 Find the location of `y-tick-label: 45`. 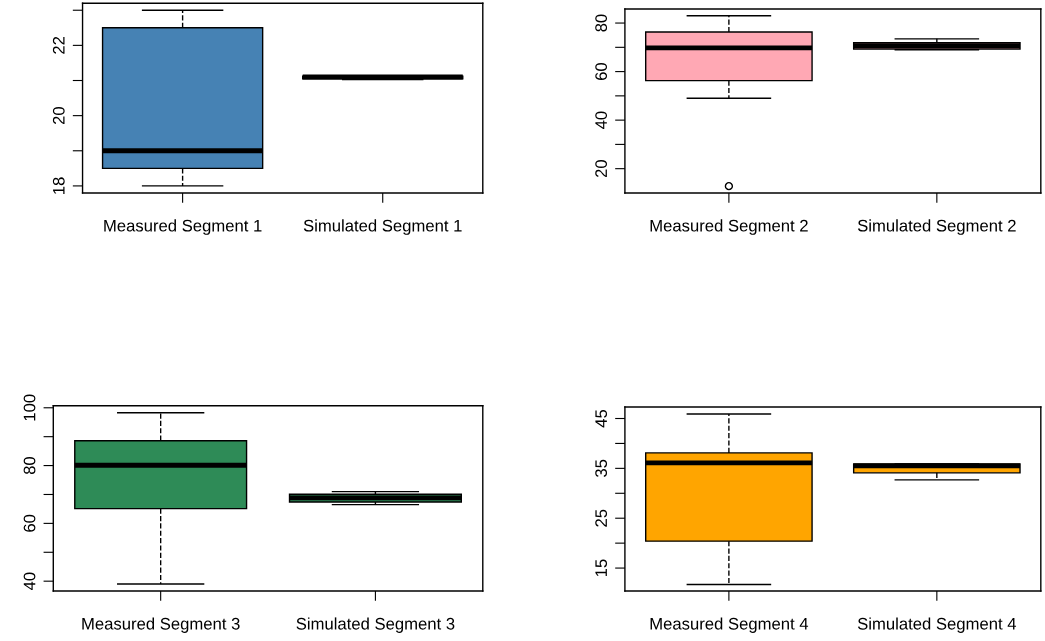

y-tick-label: 45 is located at coordinates (601, 418).